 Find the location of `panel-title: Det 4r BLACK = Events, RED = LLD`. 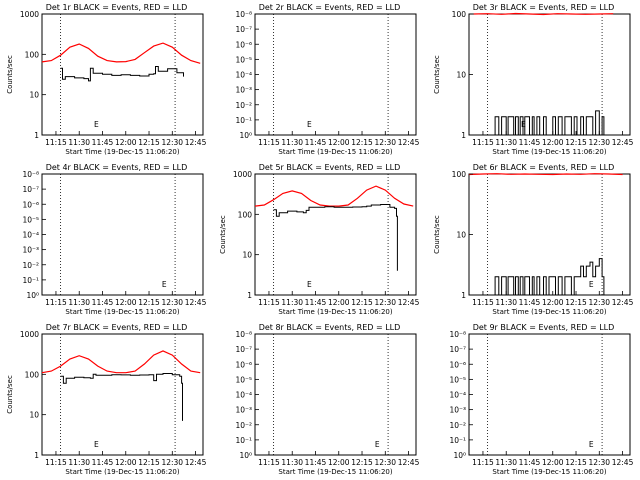

panel-title: Det 4r BLACK = Events, RED = LLD is located at coordinates (117, 167).